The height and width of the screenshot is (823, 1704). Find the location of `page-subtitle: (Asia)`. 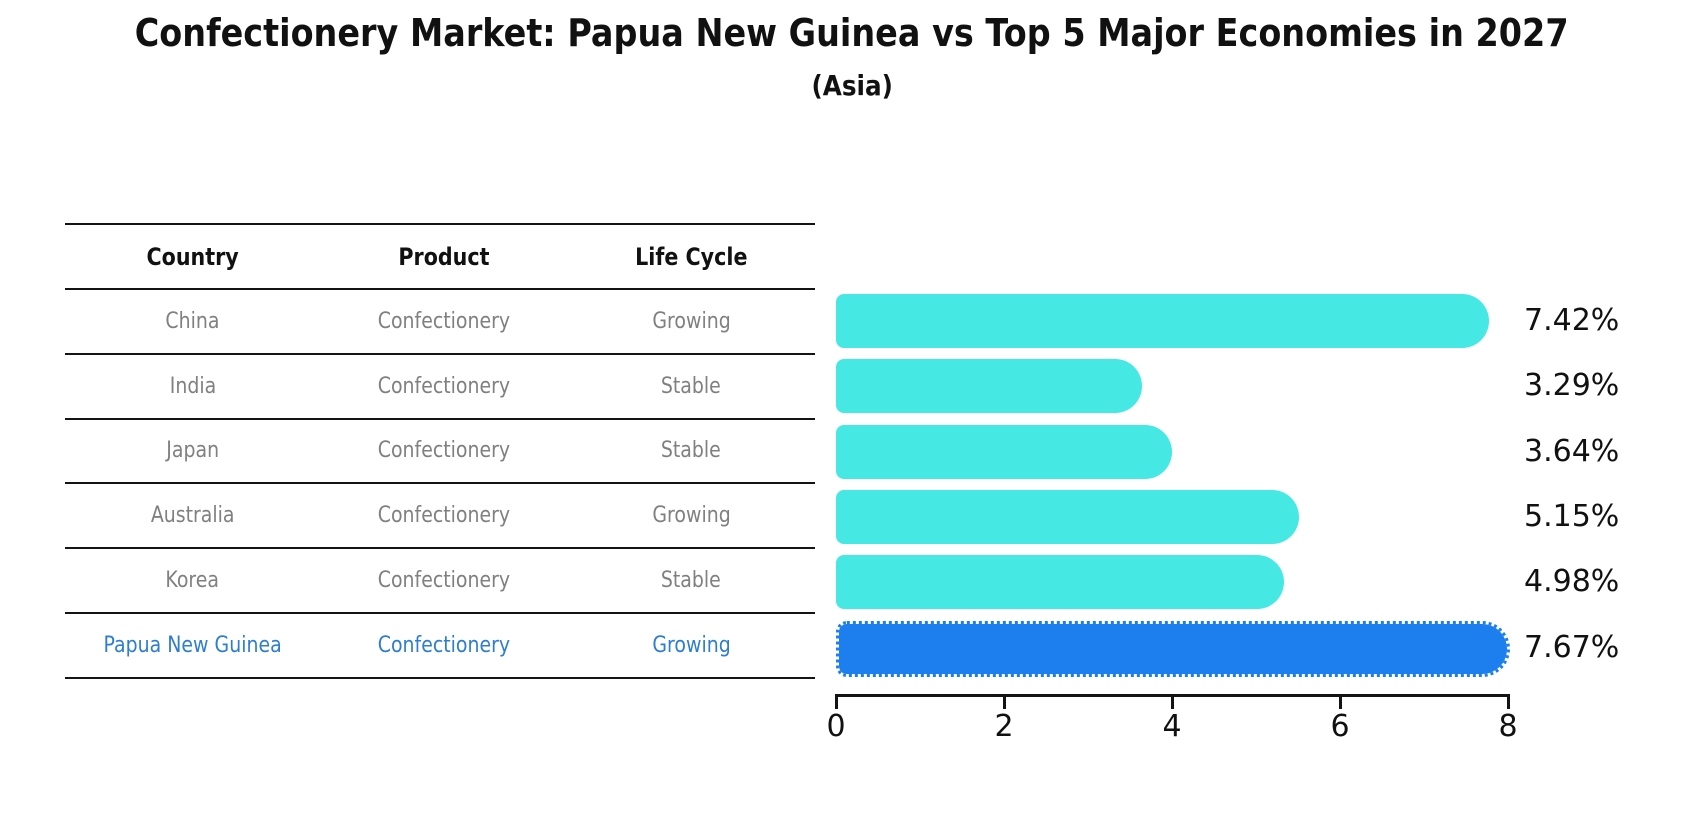

page-subtitle: (Asia) is located at coordinates (852, 86).